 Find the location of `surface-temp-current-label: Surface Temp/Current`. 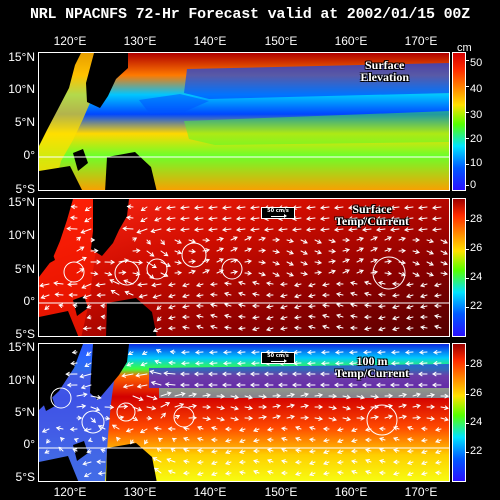

surface-temp-current-label: Surface Temp/Current is located at coordinates (372, 215).